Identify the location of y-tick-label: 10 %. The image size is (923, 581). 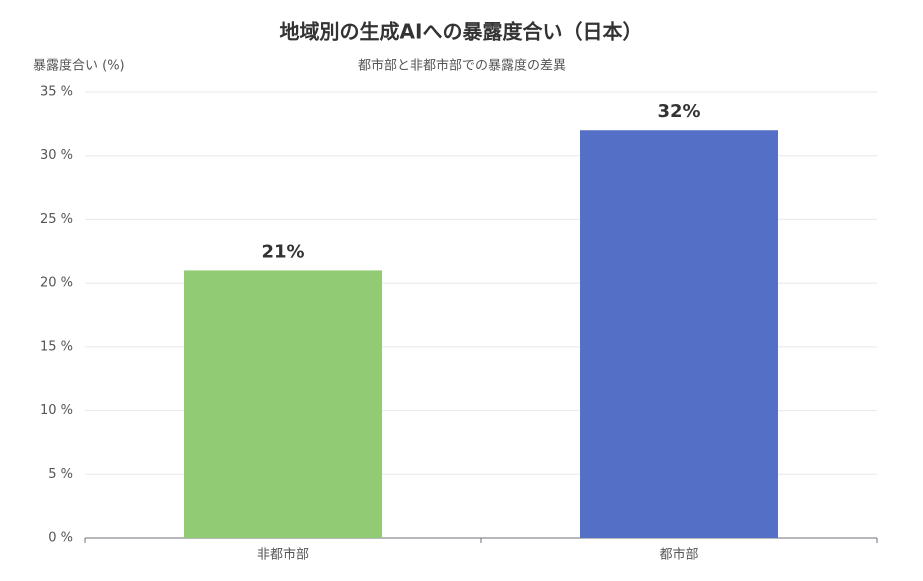
(56, 410).